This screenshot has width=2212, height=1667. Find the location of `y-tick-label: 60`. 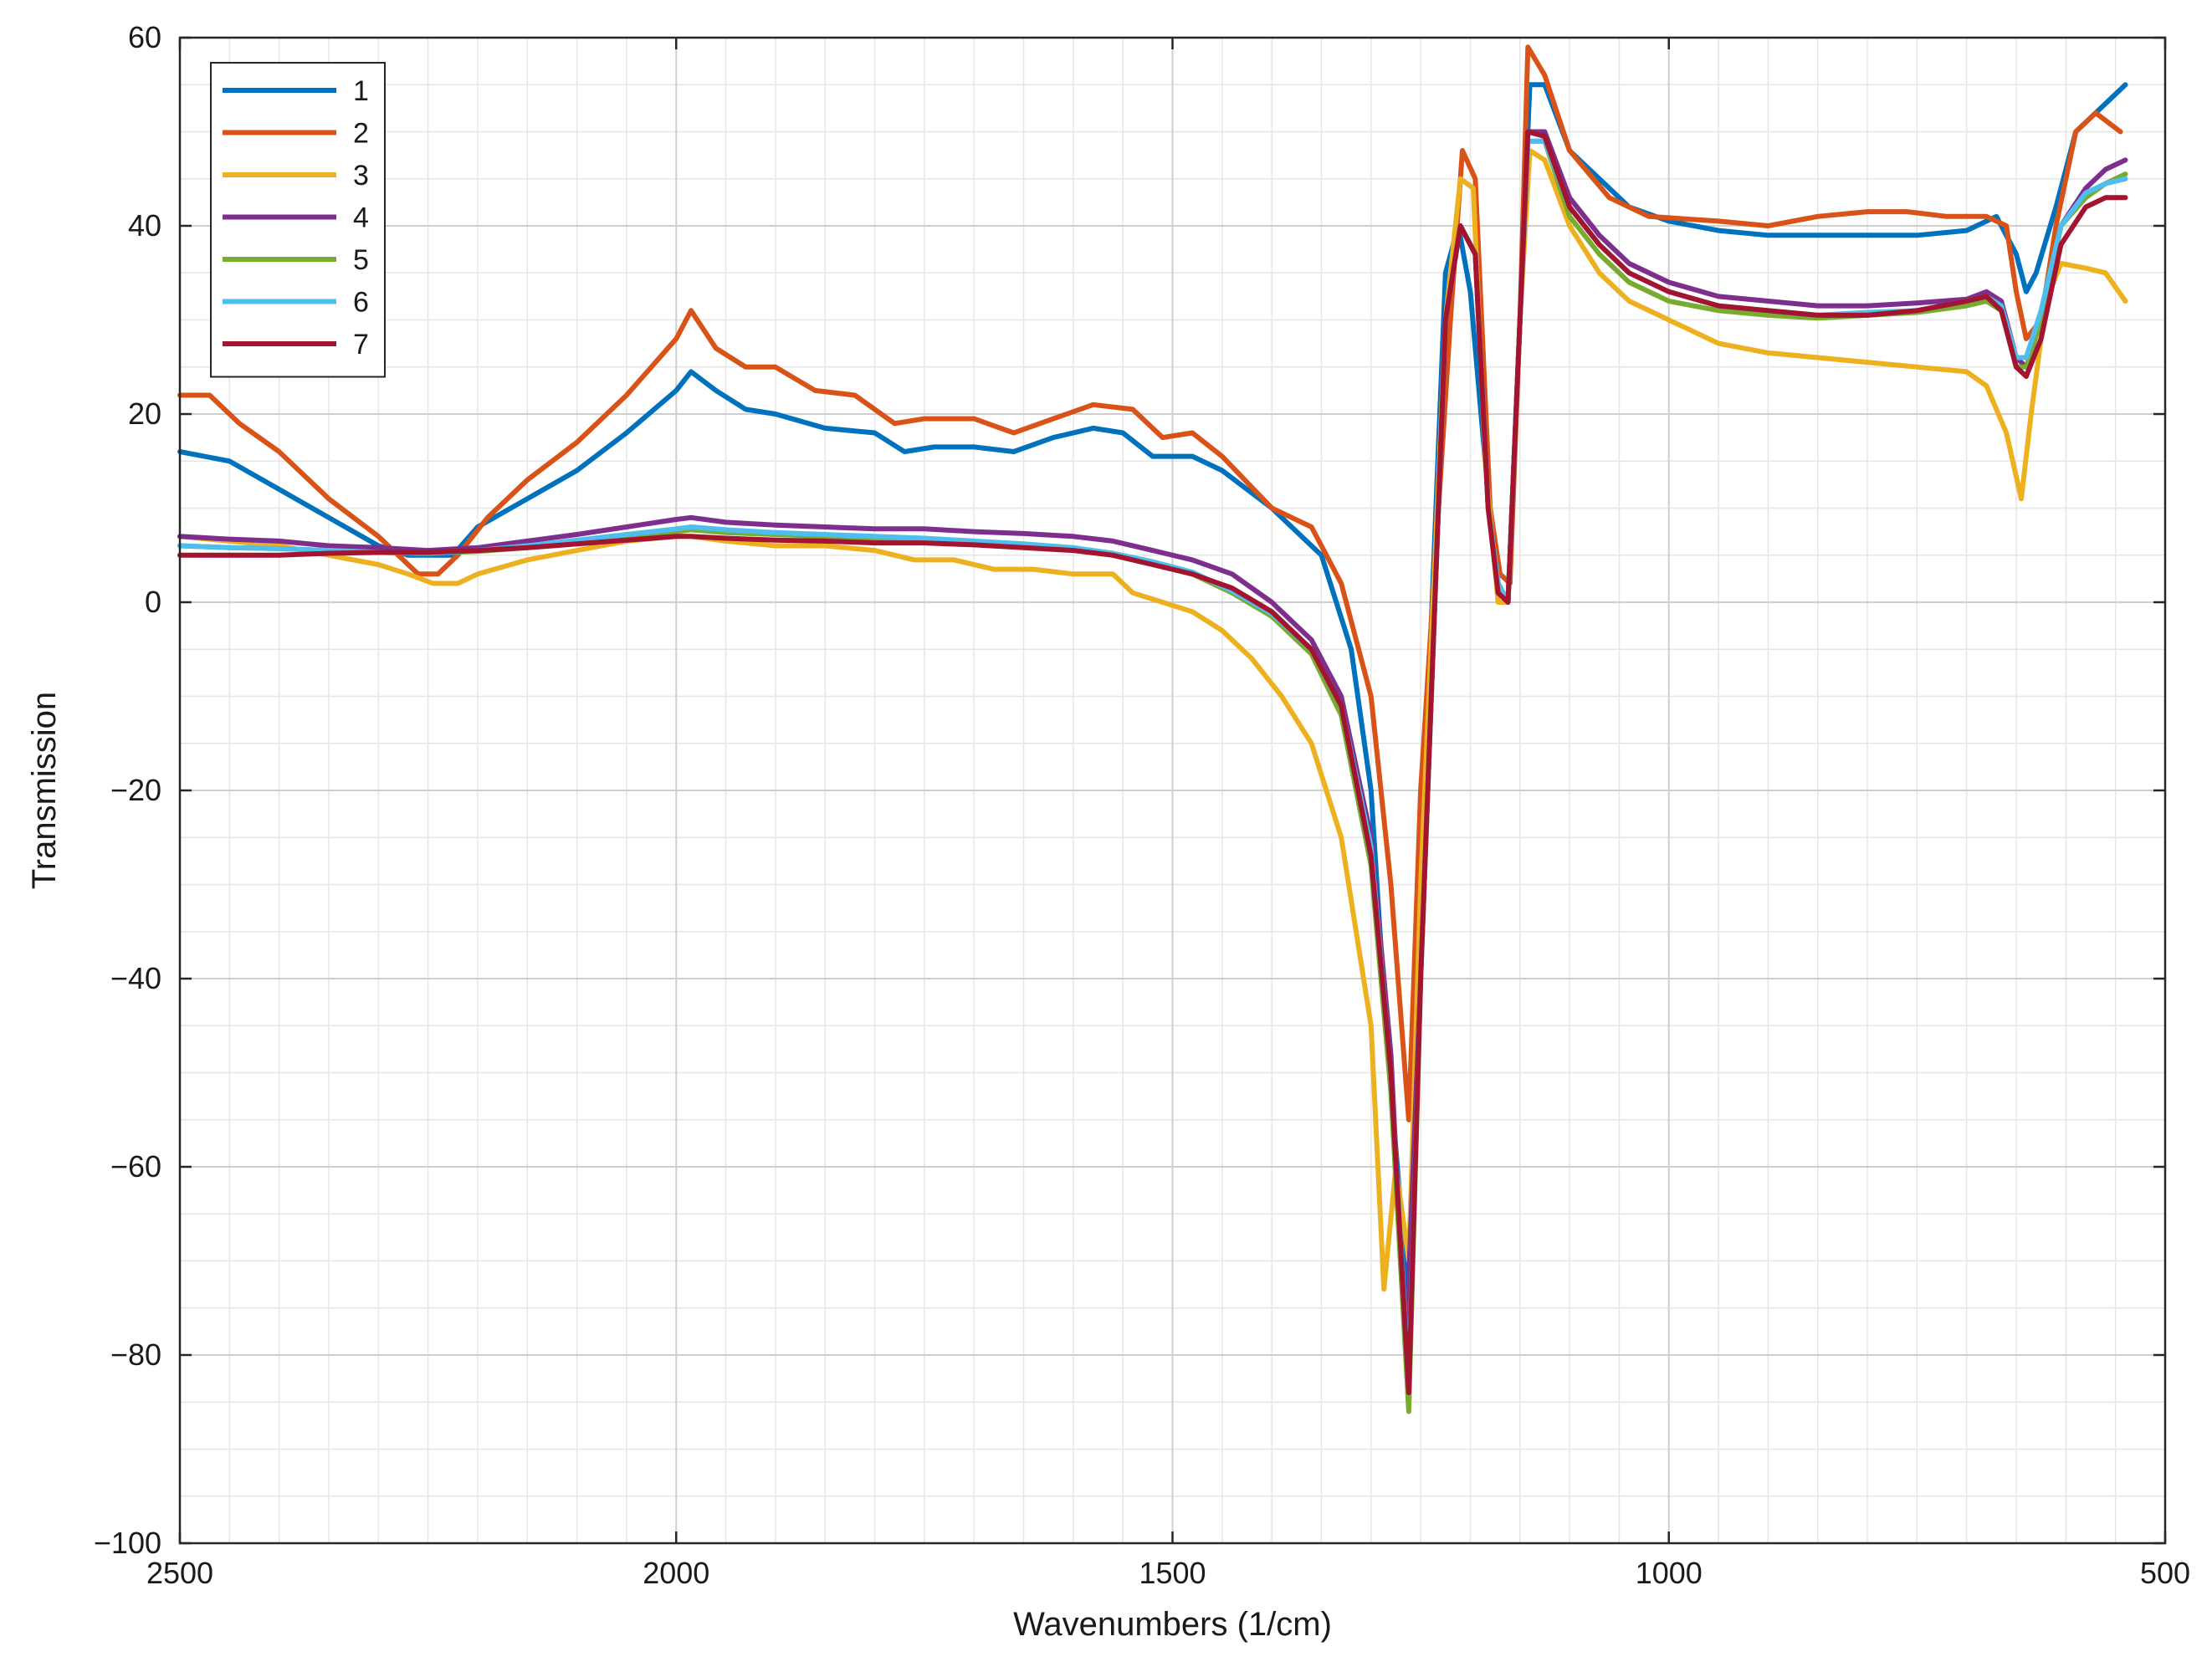

y-tick-label: 60 is located at coordinates (144, 37).